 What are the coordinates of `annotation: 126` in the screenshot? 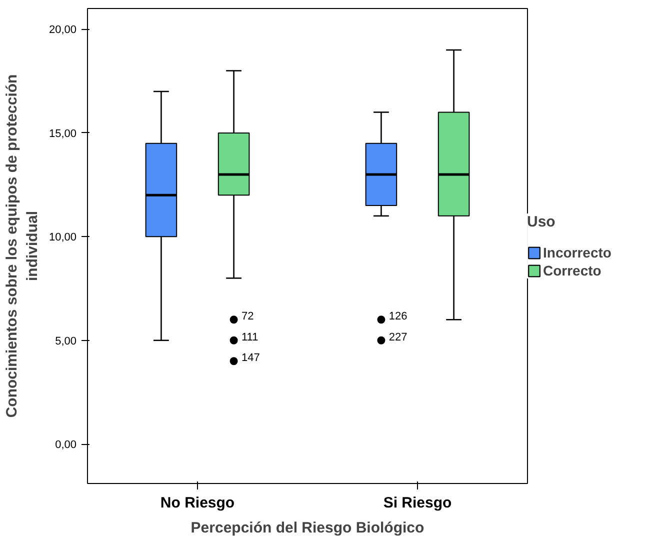 It's located at (398, 316).